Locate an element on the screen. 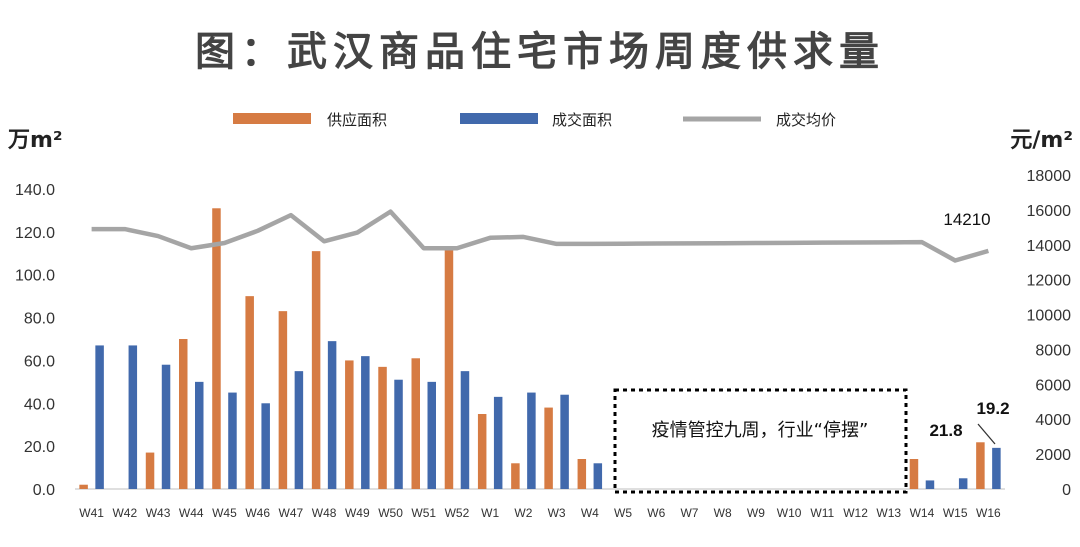  legend-swatch-deal is located at coordinates (499, 118).